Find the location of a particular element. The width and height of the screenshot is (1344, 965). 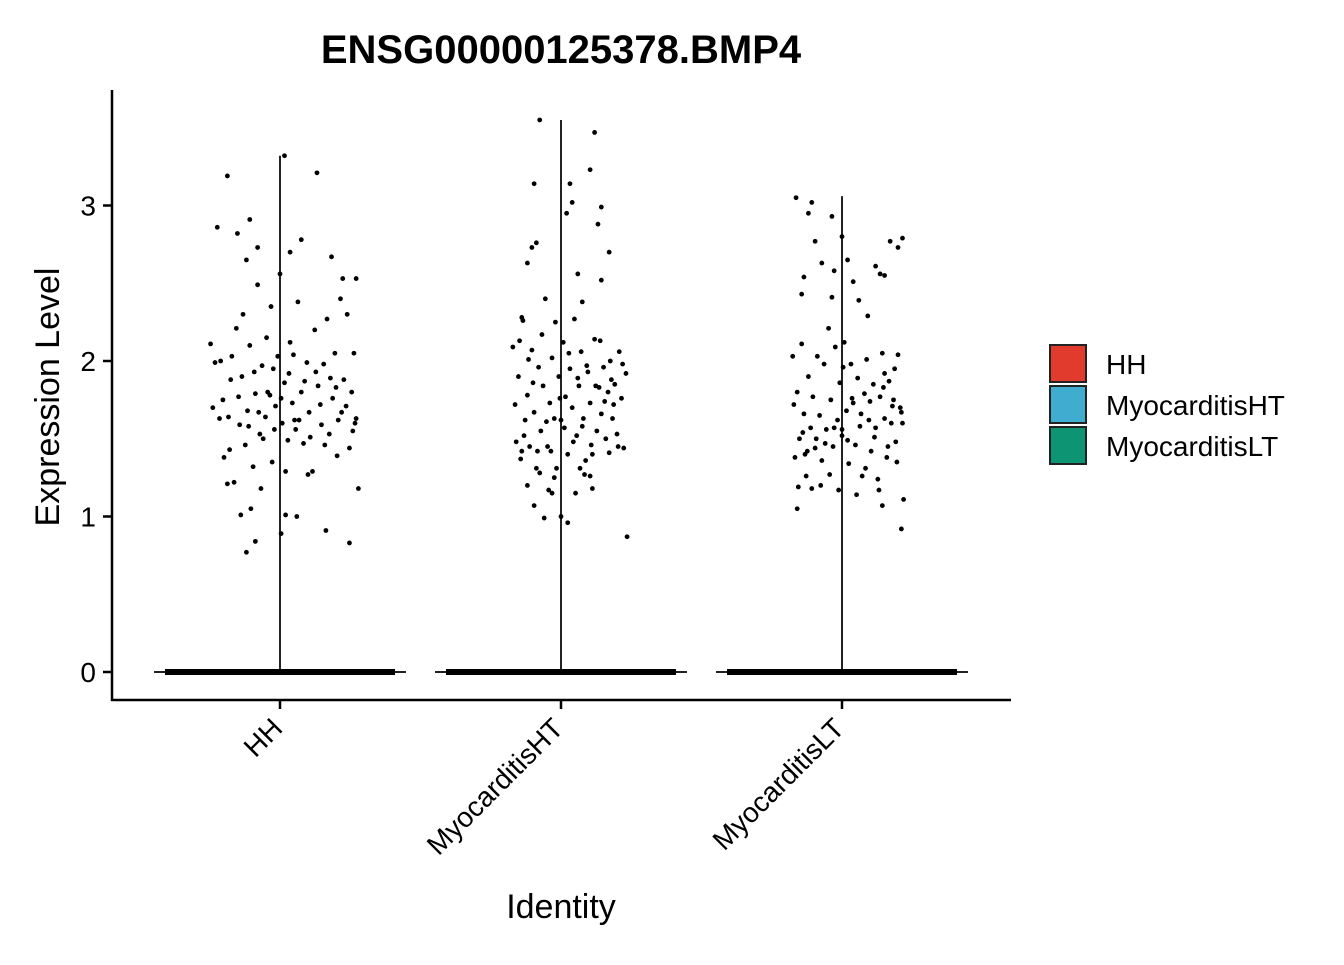

y-tick-label-2: 2 is located at coordinates (88, 361).